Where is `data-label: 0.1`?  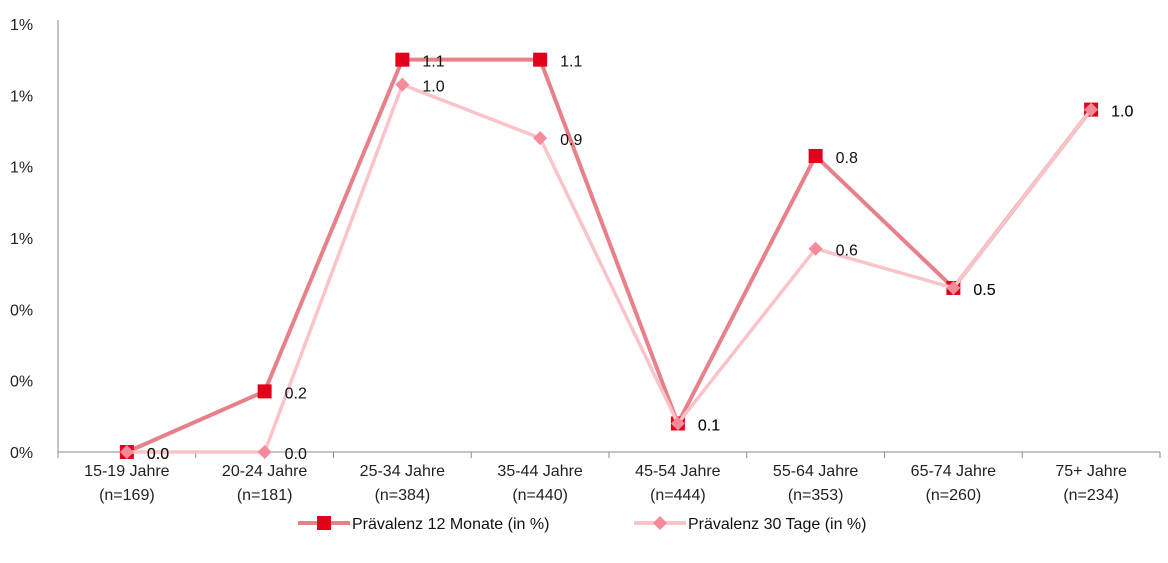 data-label: 0.1 is located at coordinates (709, 425).